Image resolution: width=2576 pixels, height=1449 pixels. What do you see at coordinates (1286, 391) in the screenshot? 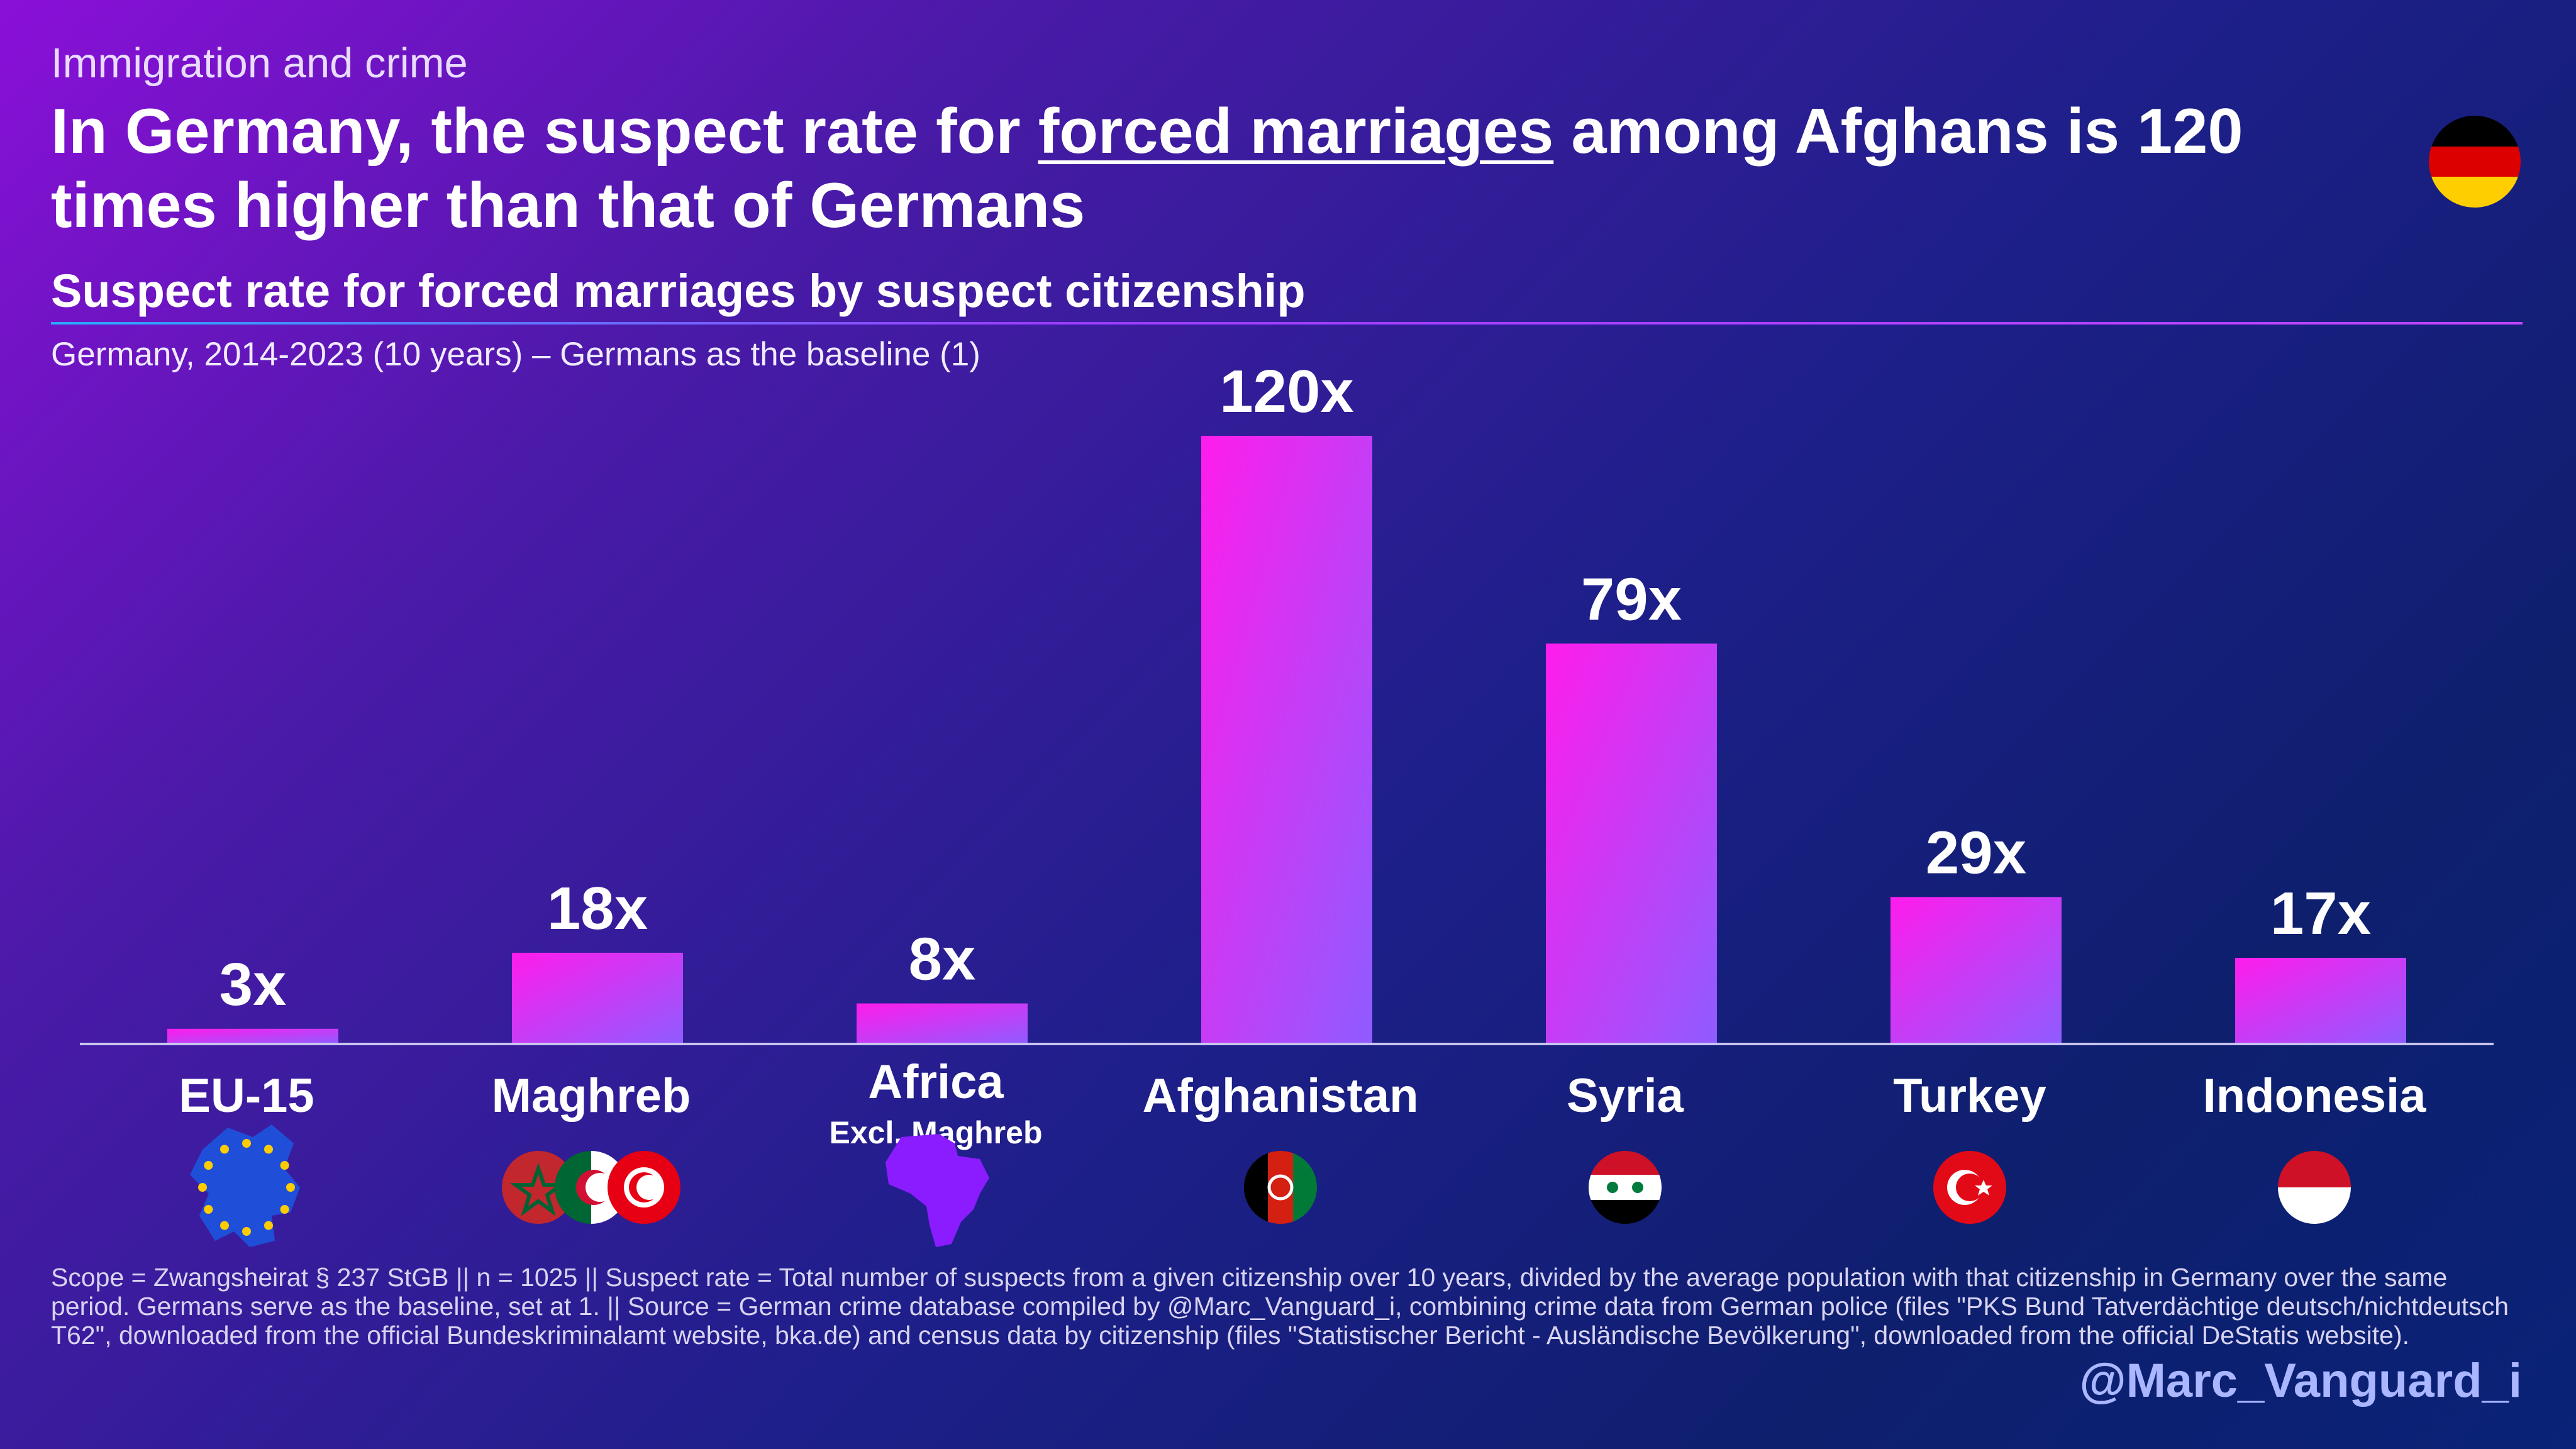
I see `value-label-afghanistan: 120x` at bounding box center [1286, 391].